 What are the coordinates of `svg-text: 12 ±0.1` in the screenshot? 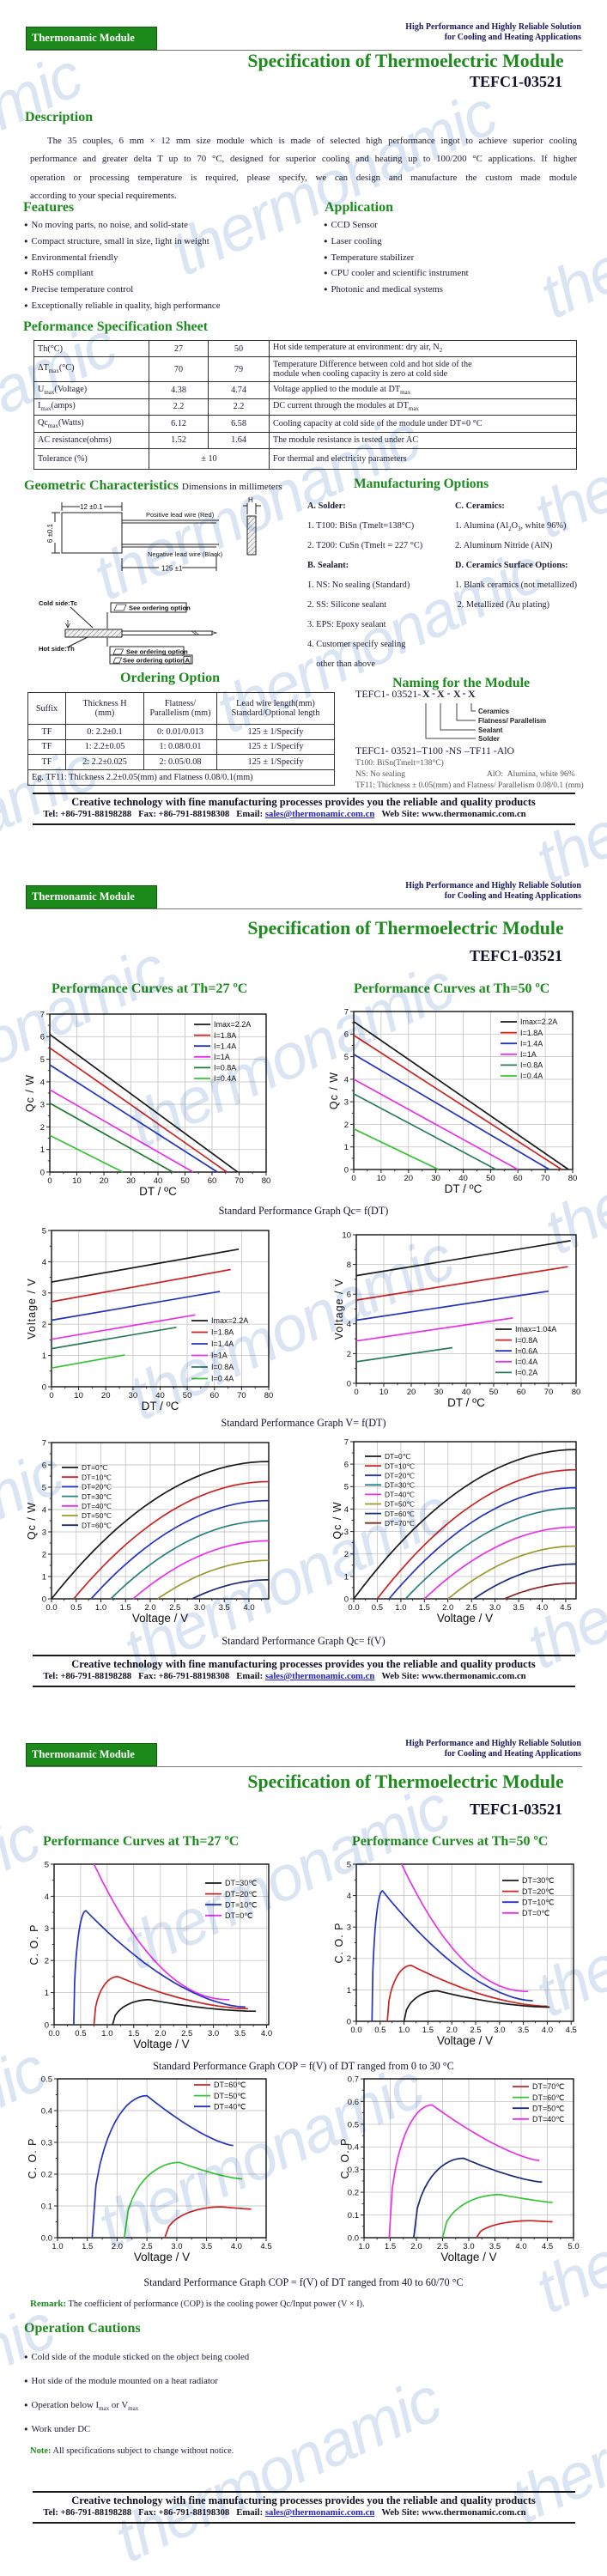 It's located at (91, 507).